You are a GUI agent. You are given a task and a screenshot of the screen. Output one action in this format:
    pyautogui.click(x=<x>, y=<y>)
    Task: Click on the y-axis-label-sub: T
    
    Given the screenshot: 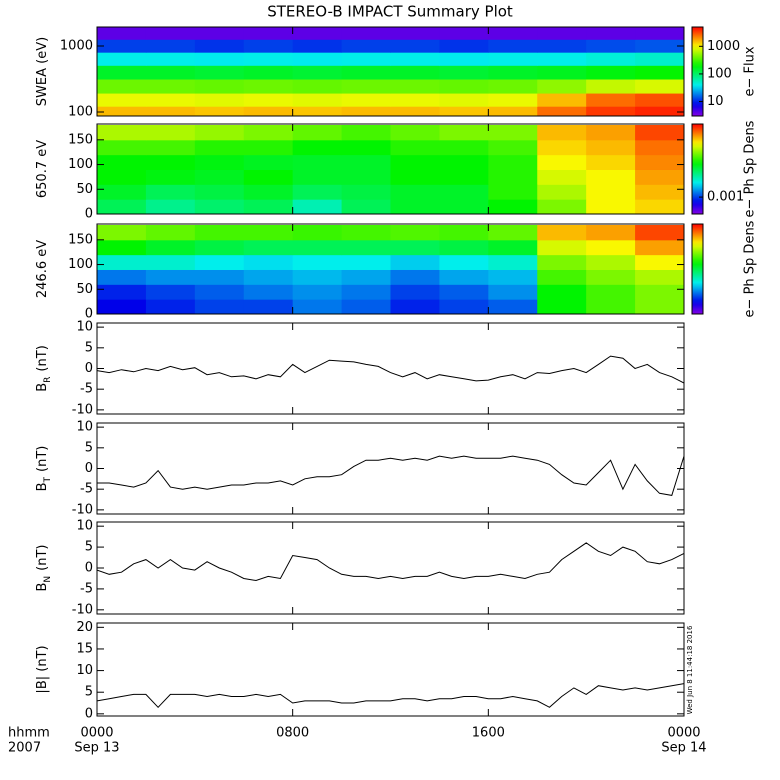 What is the action you would take?
    pyautogui.click(x=48, y=479)
    